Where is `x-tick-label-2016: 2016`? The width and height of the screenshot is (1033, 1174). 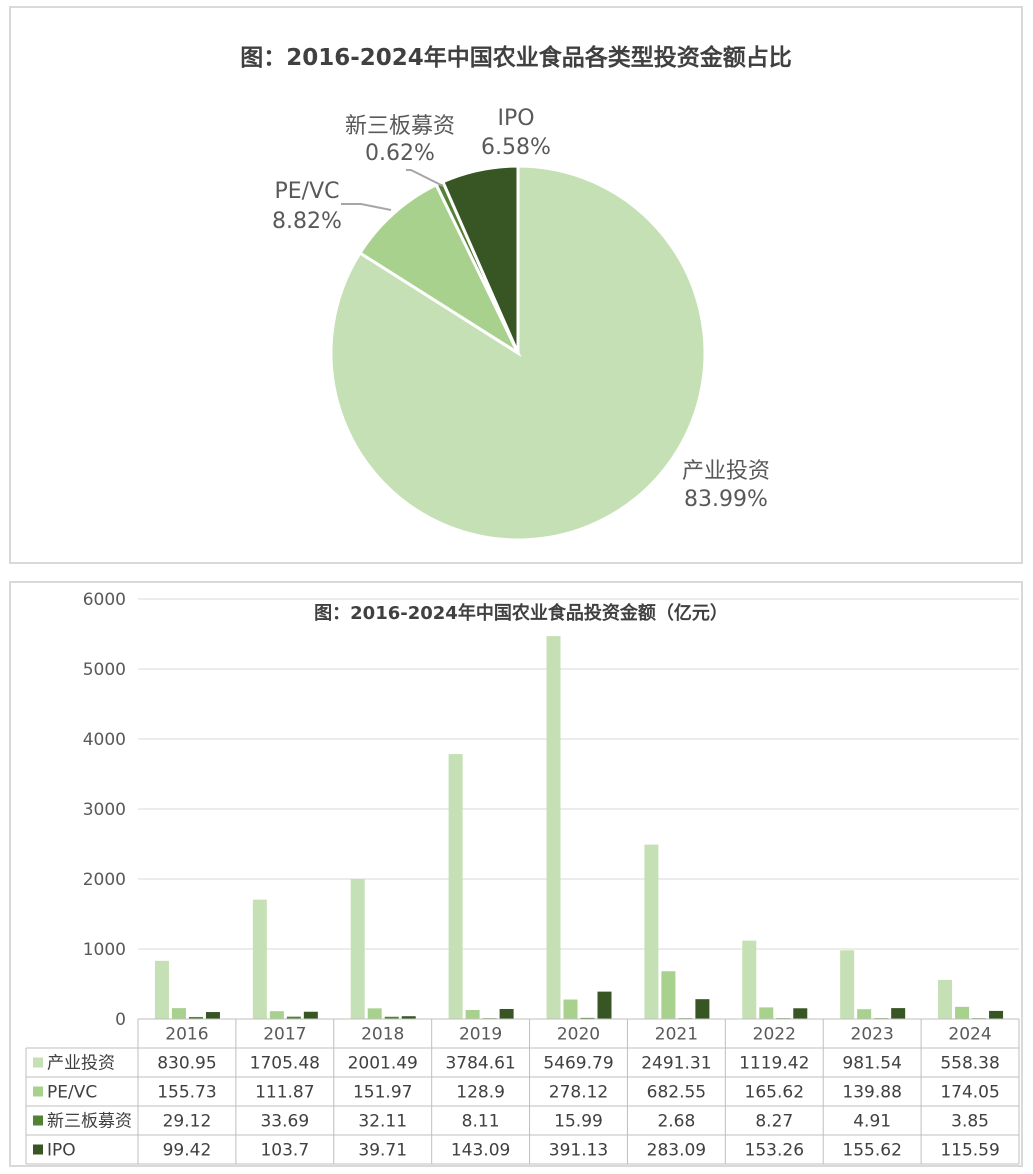 x-tick-label-2016: 2016 is located at coordinates (186, 1035).